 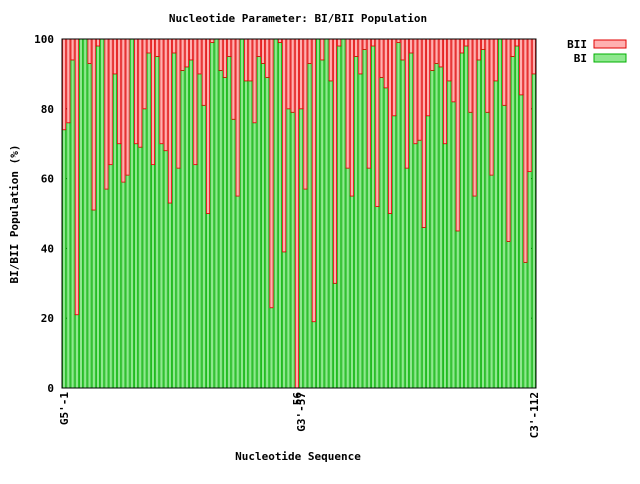 What do you see at coordinates (47, 248) in the screenshot?
I see `y-tick-label: 40` at bounding box center [47, 248].